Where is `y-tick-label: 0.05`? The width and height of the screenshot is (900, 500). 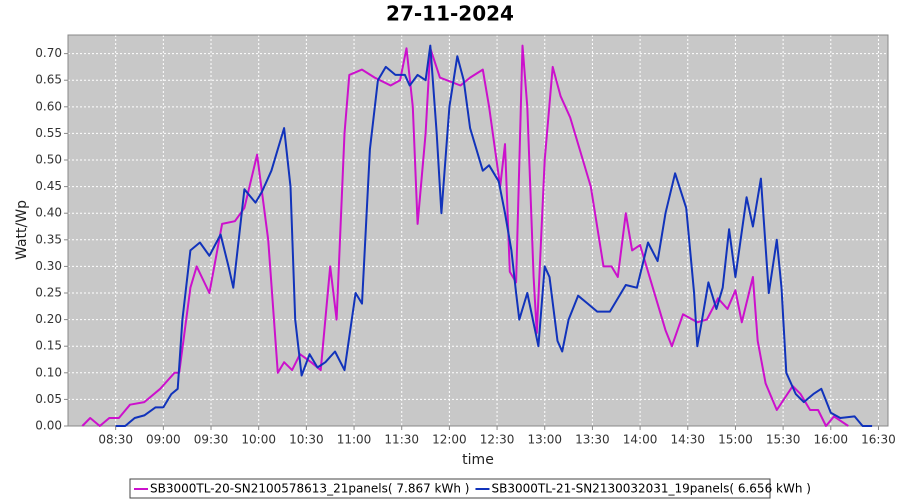
y-tick-label: 0.05 is located at coordinates (48, 399).